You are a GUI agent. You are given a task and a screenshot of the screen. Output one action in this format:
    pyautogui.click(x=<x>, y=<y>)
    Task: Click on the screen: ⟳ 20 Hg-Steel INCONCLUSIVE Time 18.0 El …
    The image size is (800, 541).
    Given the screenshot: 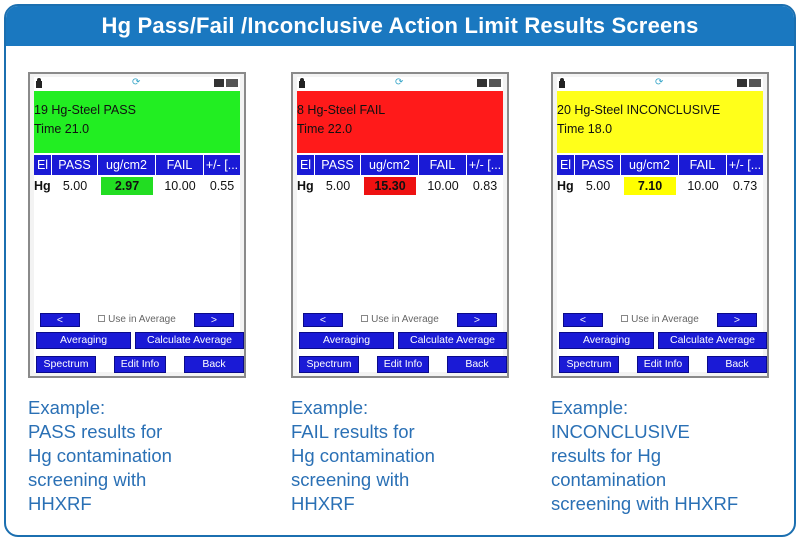 What is the action you would take?
    pyautogui.click(x=662, y=226)
    